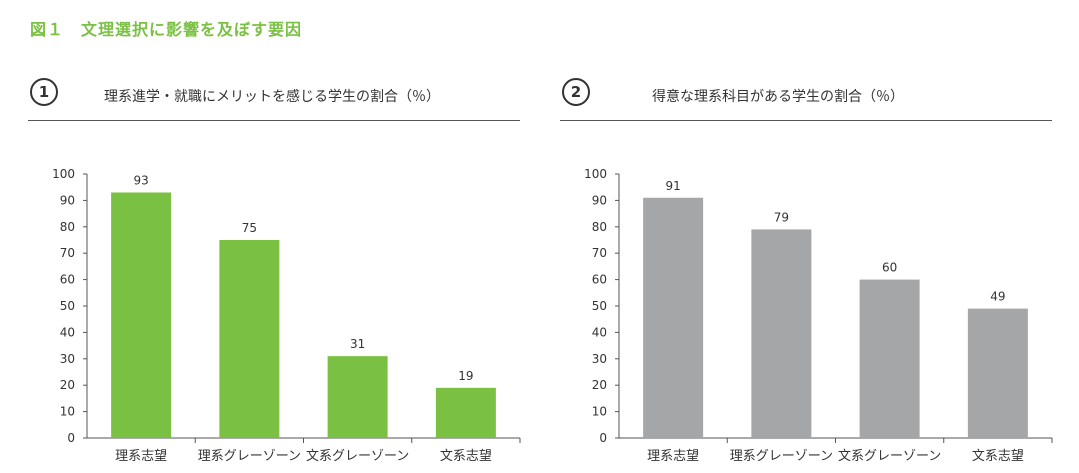  What do you see at coordinates (140, 180) in the screenshot?
I see `data-label: 93` at bounding box center [140, 180].